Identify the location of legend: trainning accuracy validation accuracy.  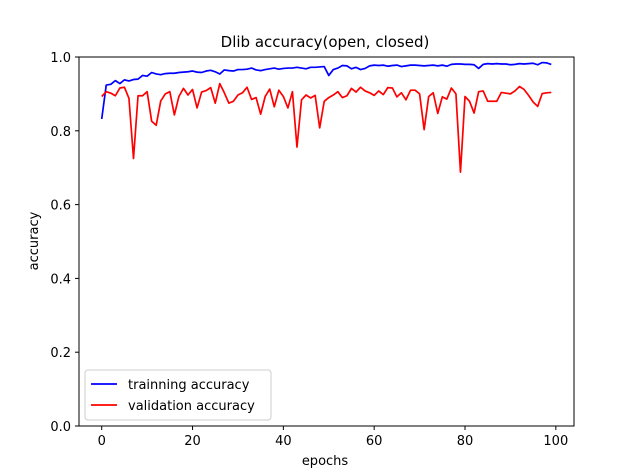
(178, 395).